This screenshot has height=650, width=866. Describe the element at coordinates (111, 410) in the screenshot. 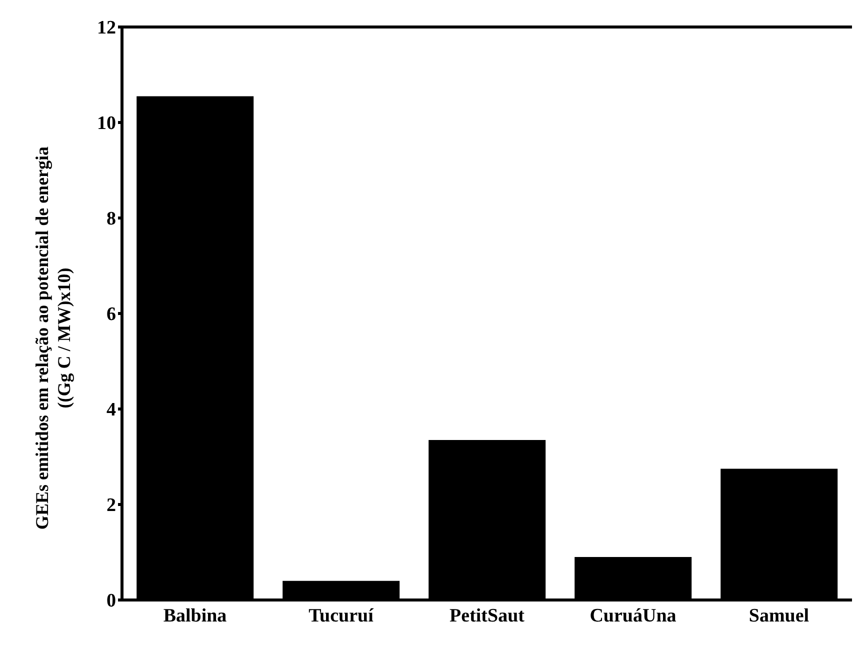

I see `y-tick-label: 4` at that location.